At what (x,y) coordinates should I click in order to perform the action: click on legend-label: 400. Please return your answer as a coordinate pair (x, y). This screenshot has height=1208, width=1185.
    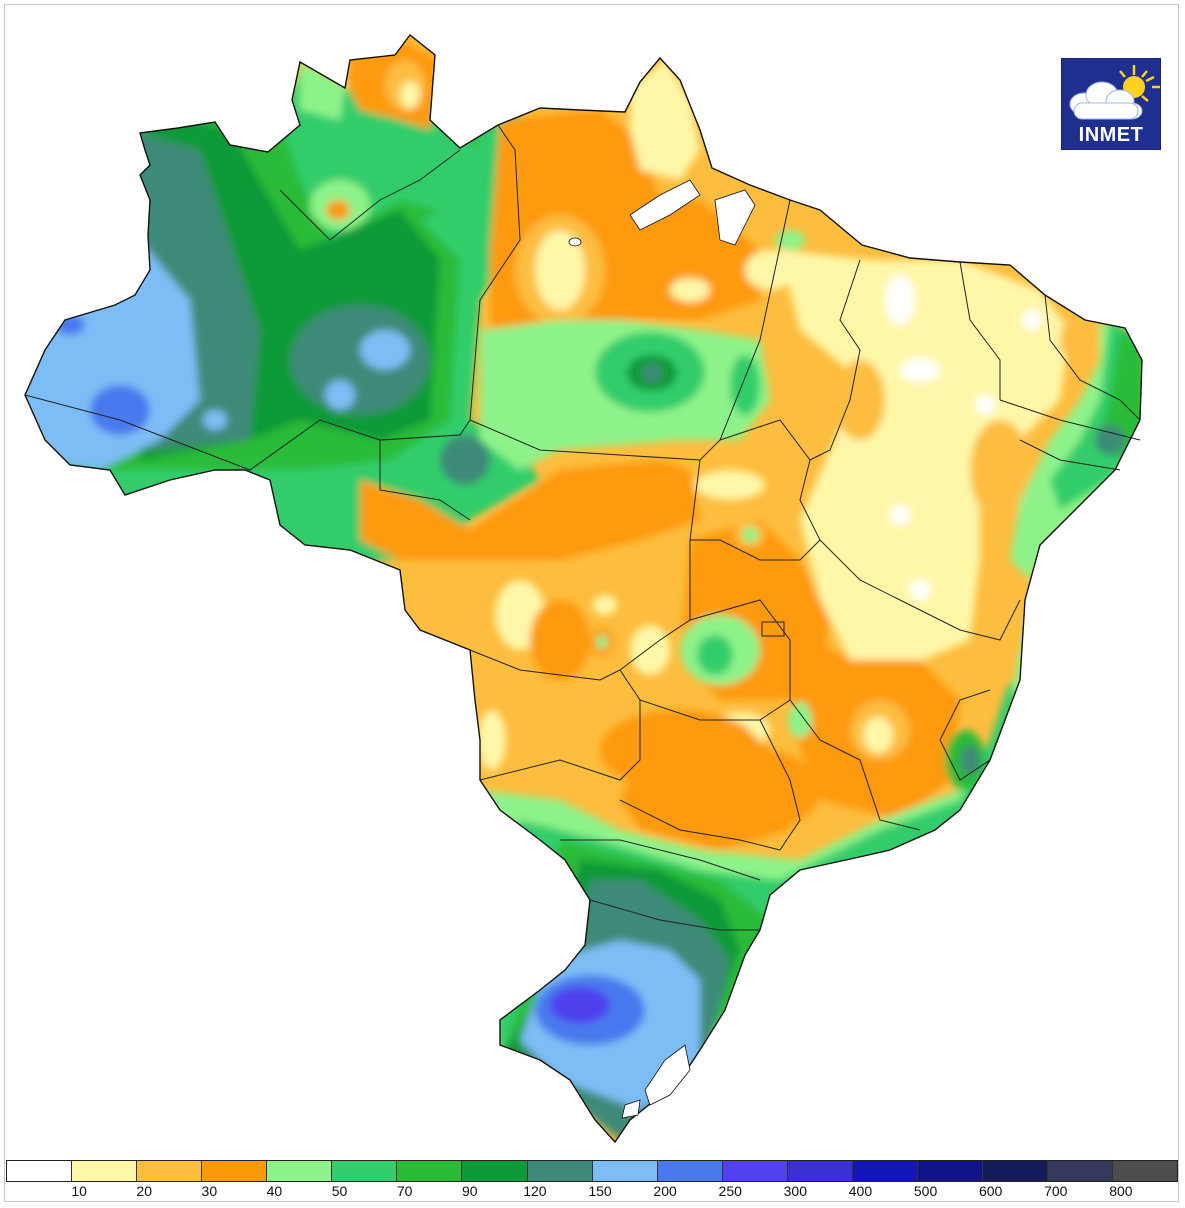
    Looking at the image, I should click on (860, 1191).